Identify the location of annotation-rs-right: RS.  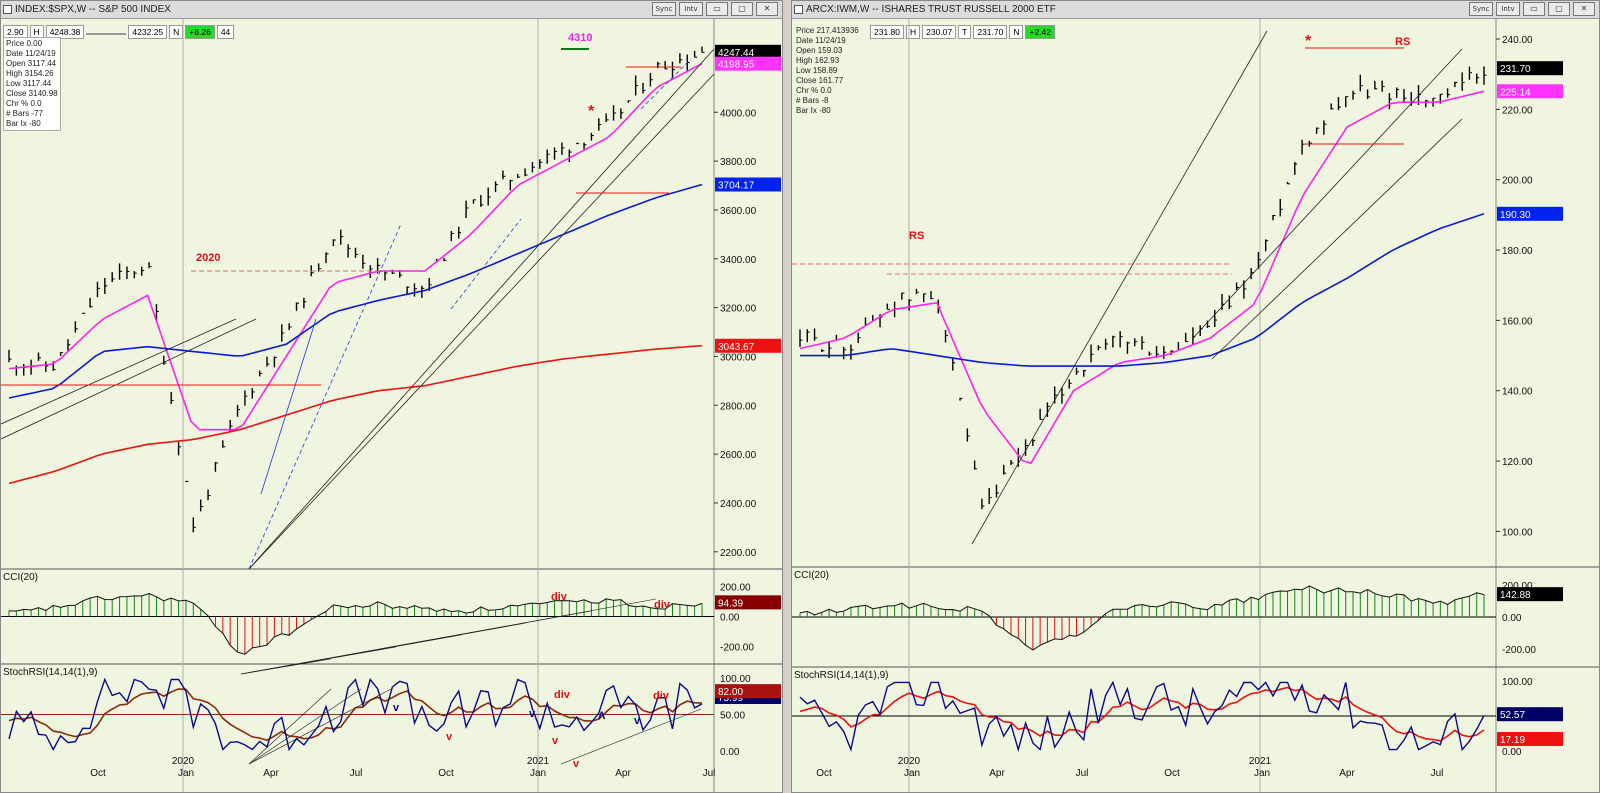
(1402, 42).